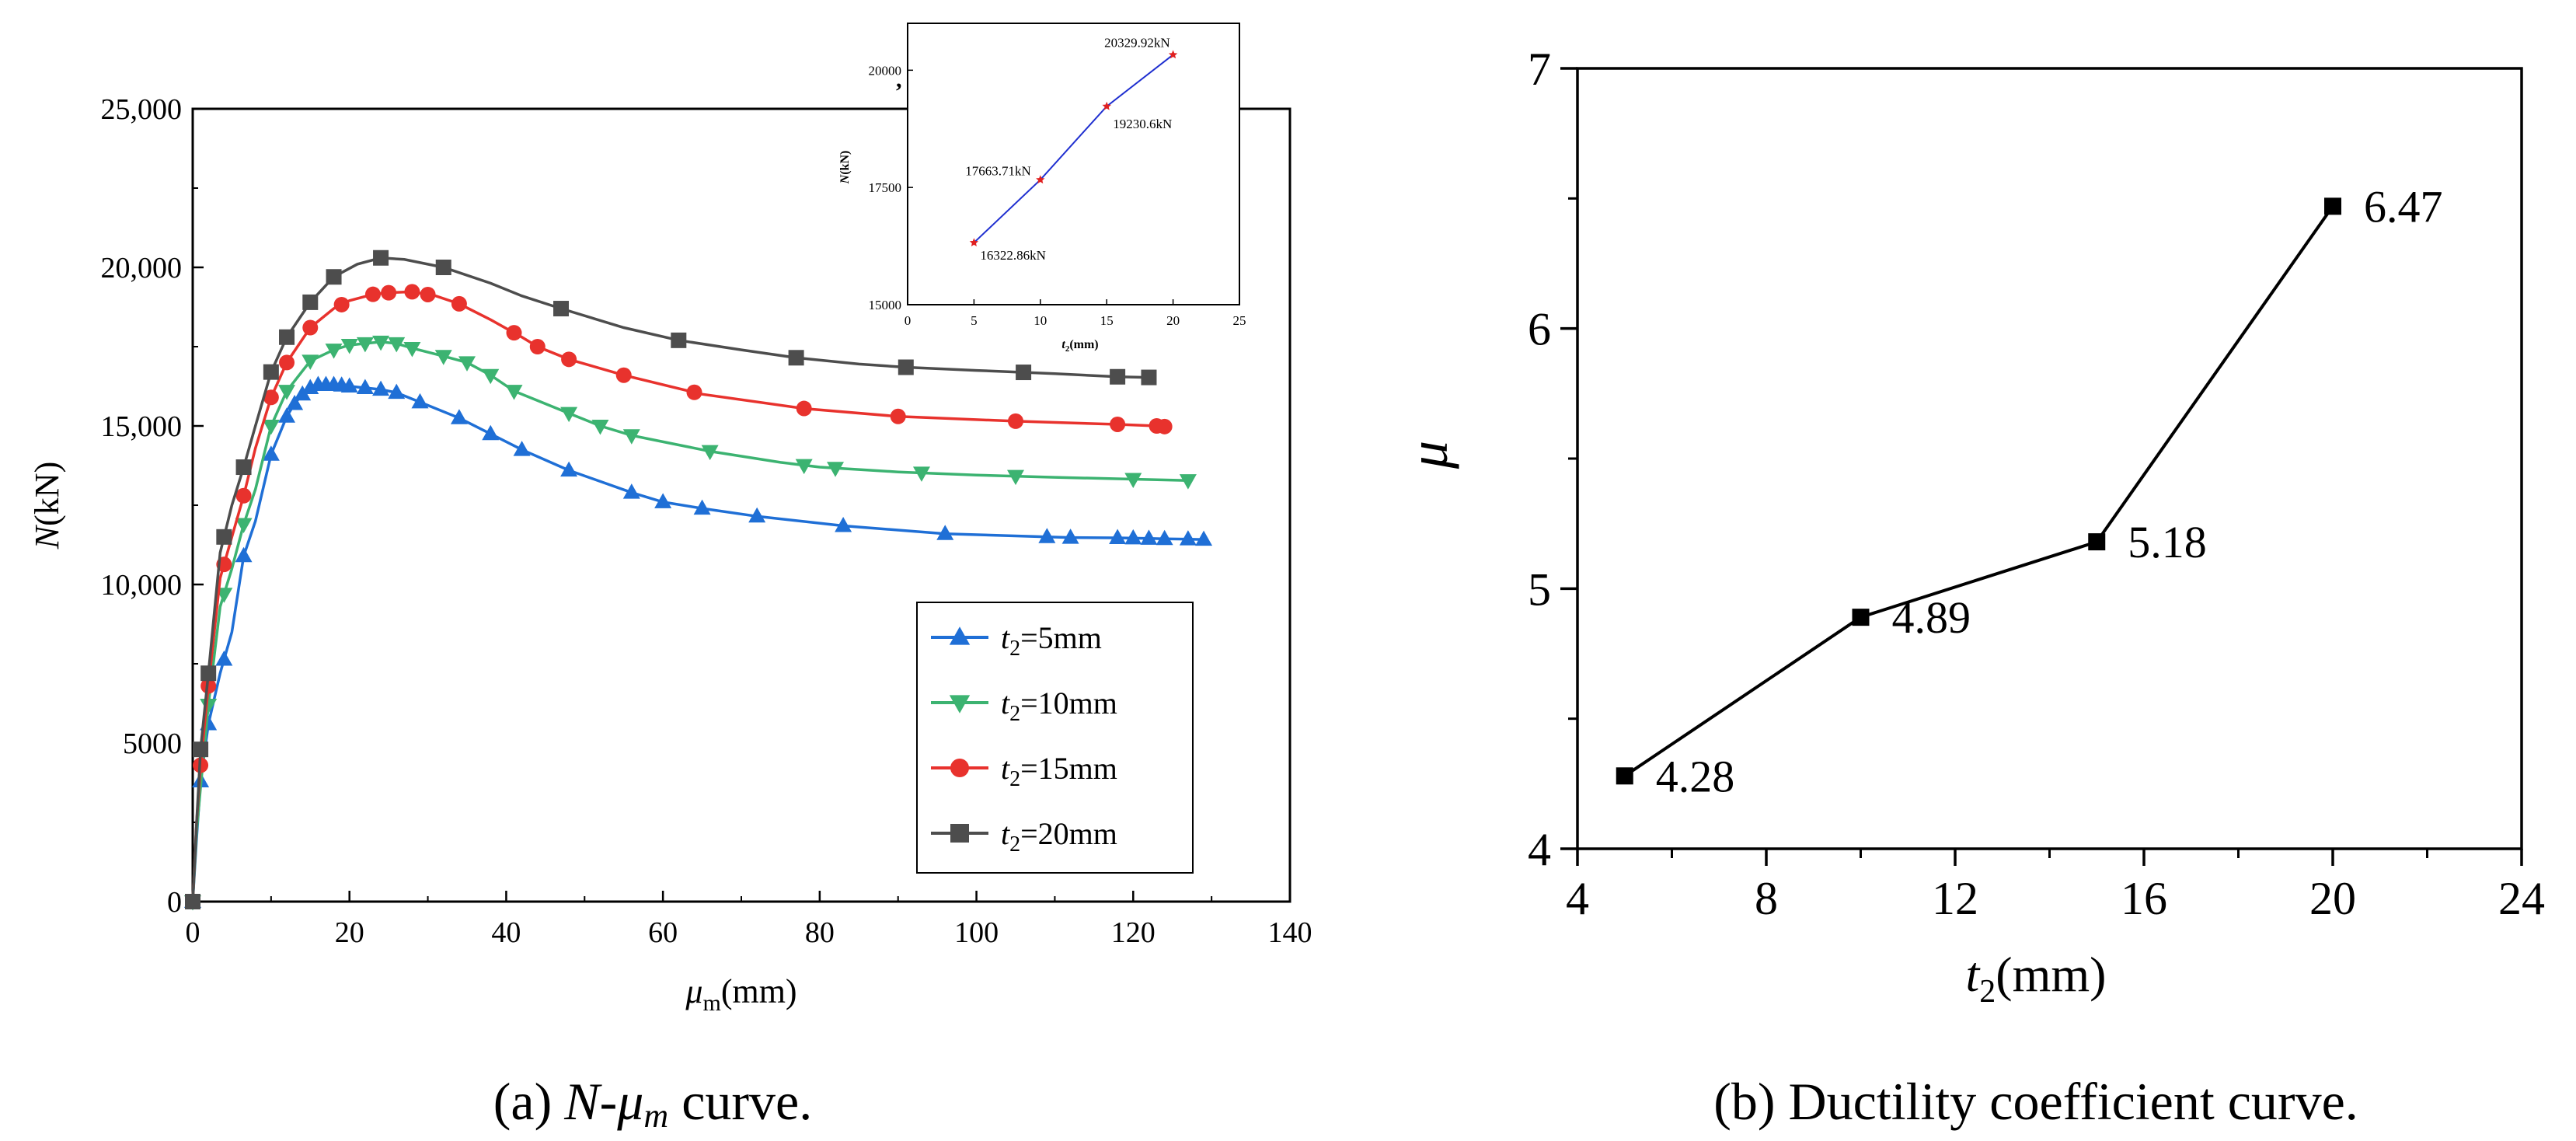  What do you see at coordinates (1133, 932) in the screenshot?
I see `panel-a-x-tick-label: 120` at bounding box center [1133, 932].